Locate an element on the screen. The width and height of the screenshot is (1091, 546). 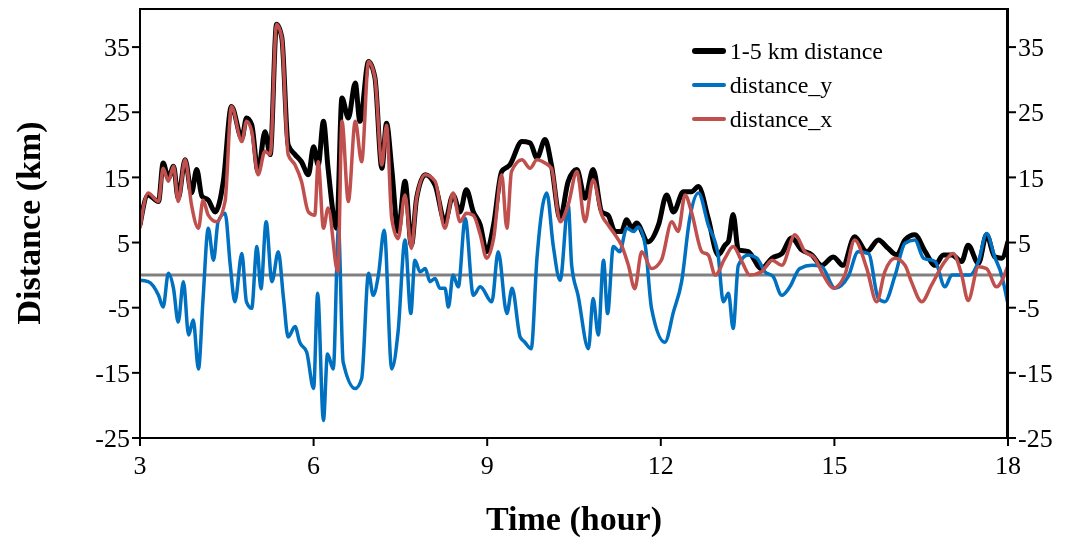
y2-tick-label: 25 is located at coordinates (1031, 113).